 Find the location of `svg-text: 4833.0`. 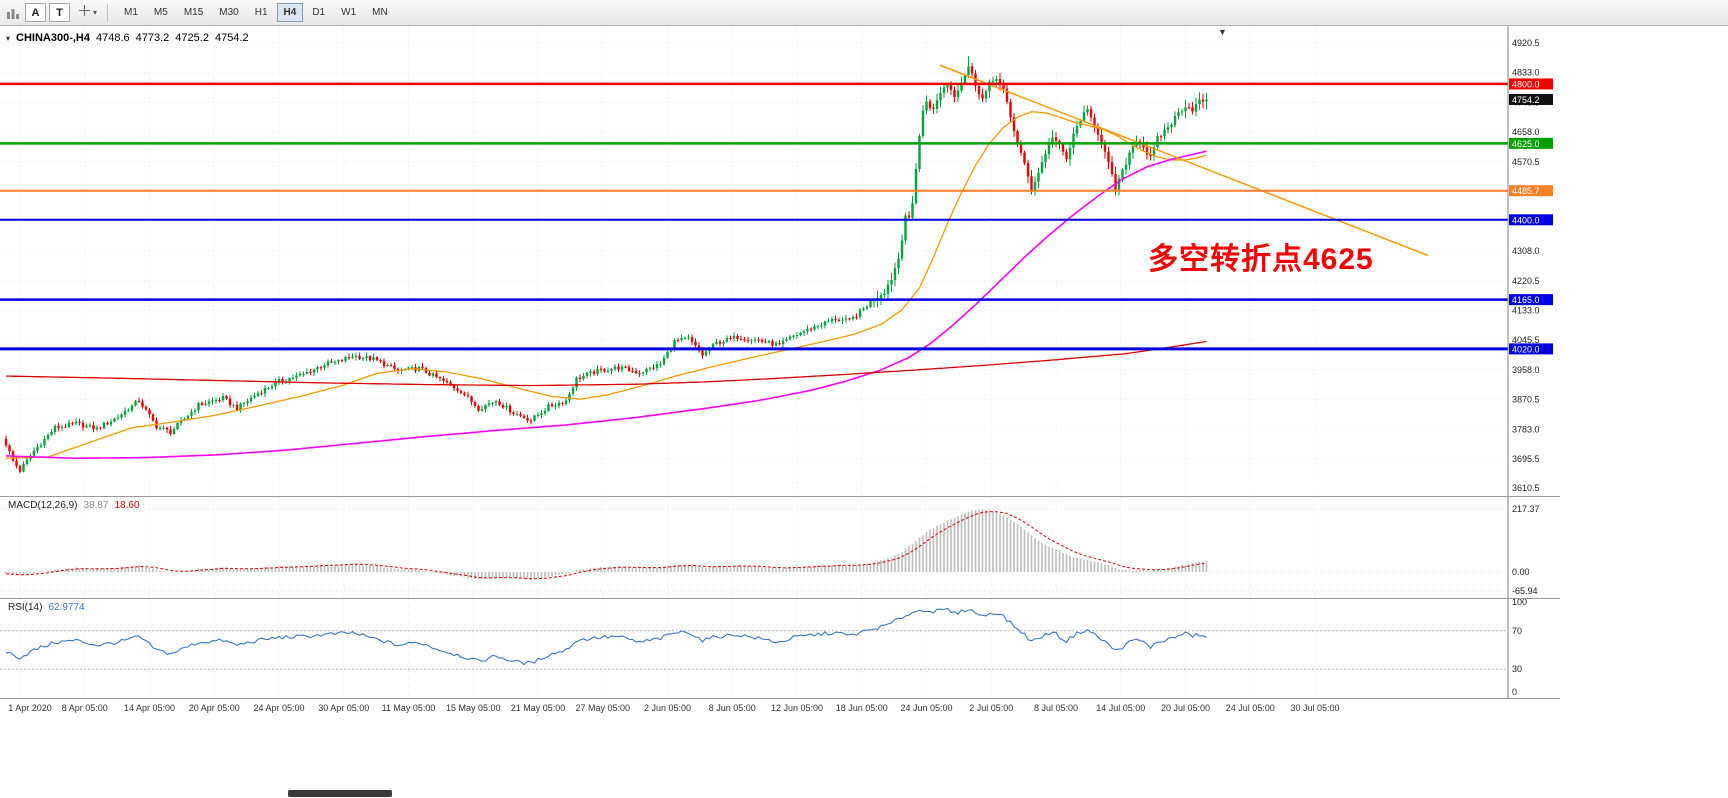

svg-text: 4833.0 is located at coordinates (1526, 73).